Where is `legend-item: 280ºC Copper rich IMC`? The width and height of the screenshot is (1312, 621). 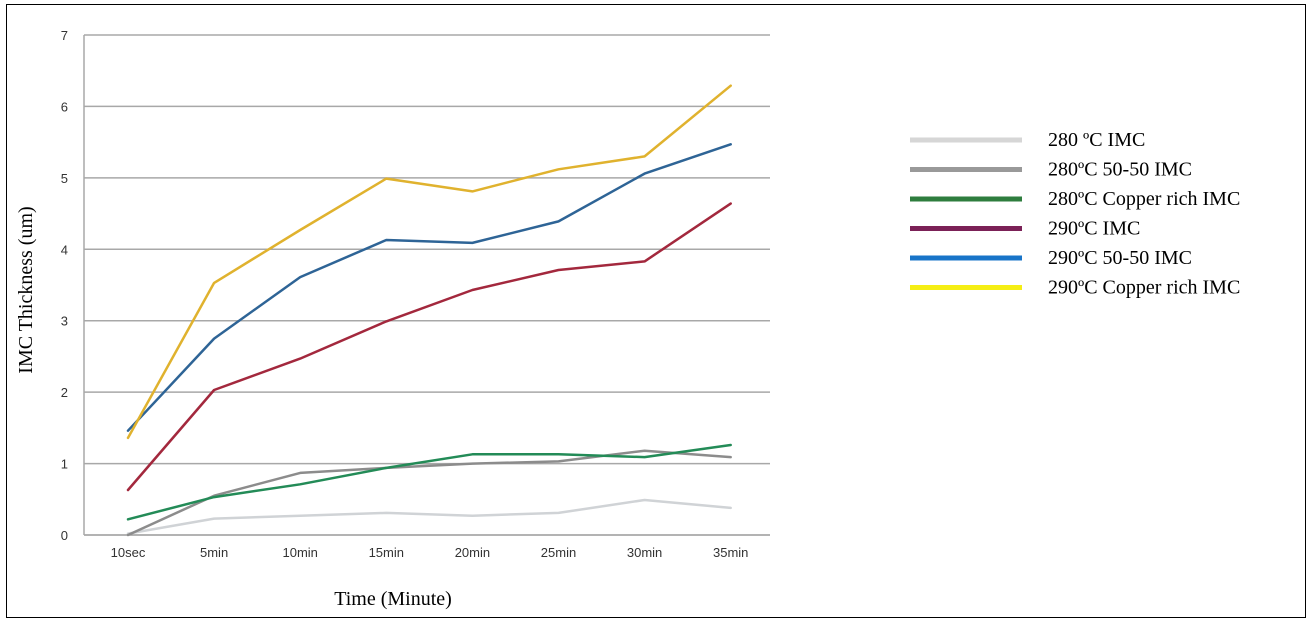 legend-item: 280ºC Copper rich IMC is located at coordinates (1075, 199).